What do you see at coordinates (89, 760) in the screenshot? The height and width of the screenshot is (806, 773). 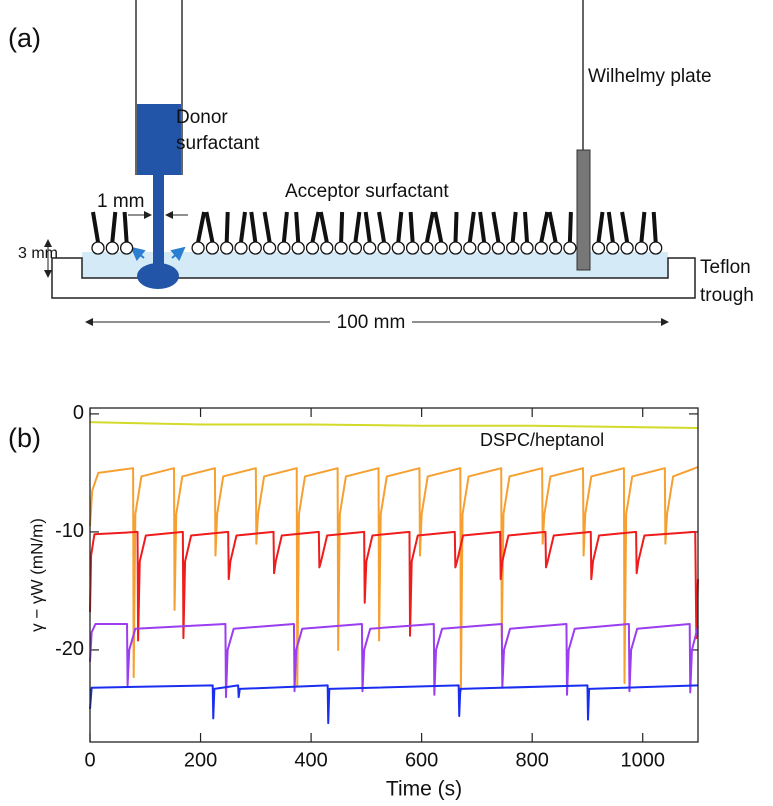 I see `x-tick-label: 0` at bounding box center [89, 760].